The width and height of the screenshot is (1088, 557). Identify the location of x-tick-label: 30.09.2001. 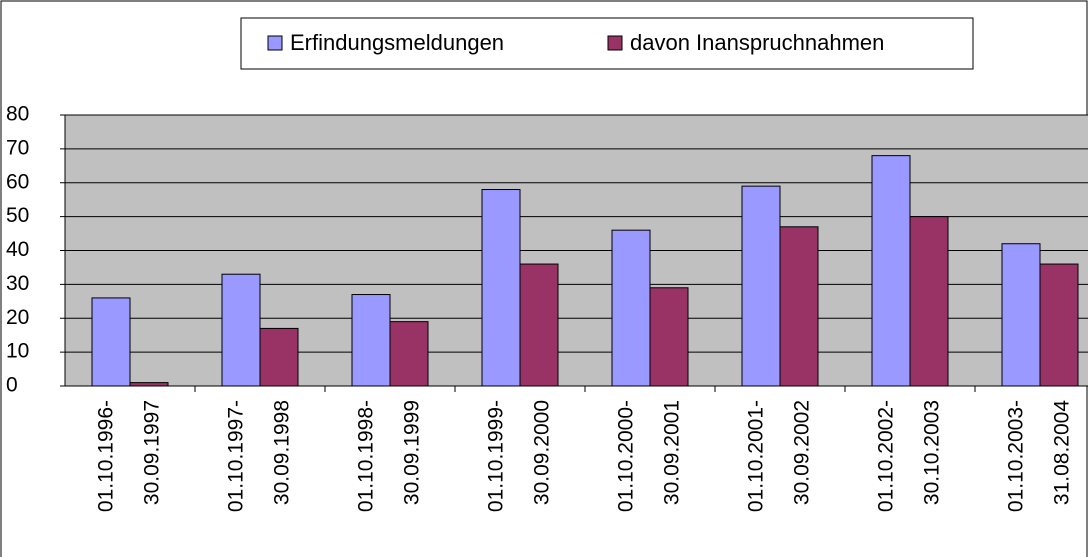
(672, 452).